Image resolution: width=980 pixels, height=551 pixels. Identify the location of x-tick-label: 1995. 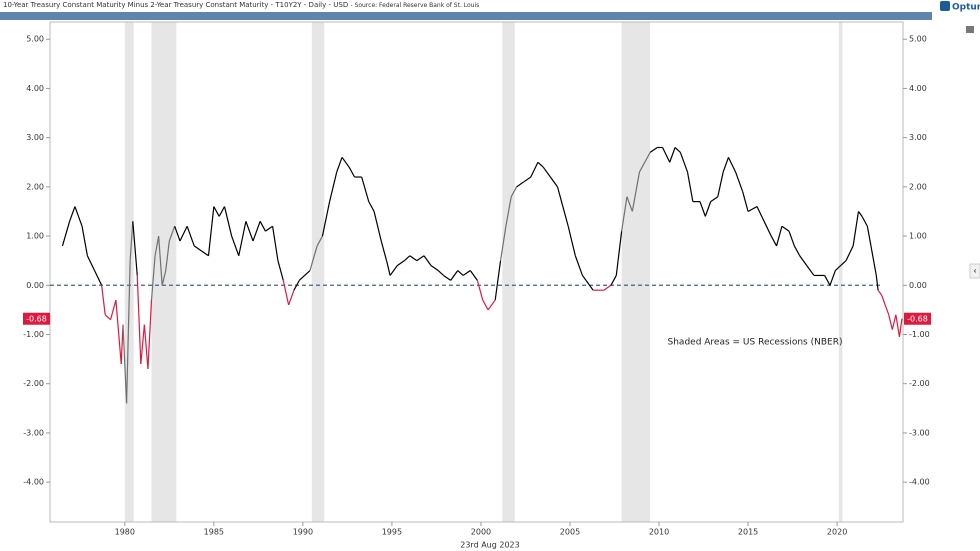
(392, 532).